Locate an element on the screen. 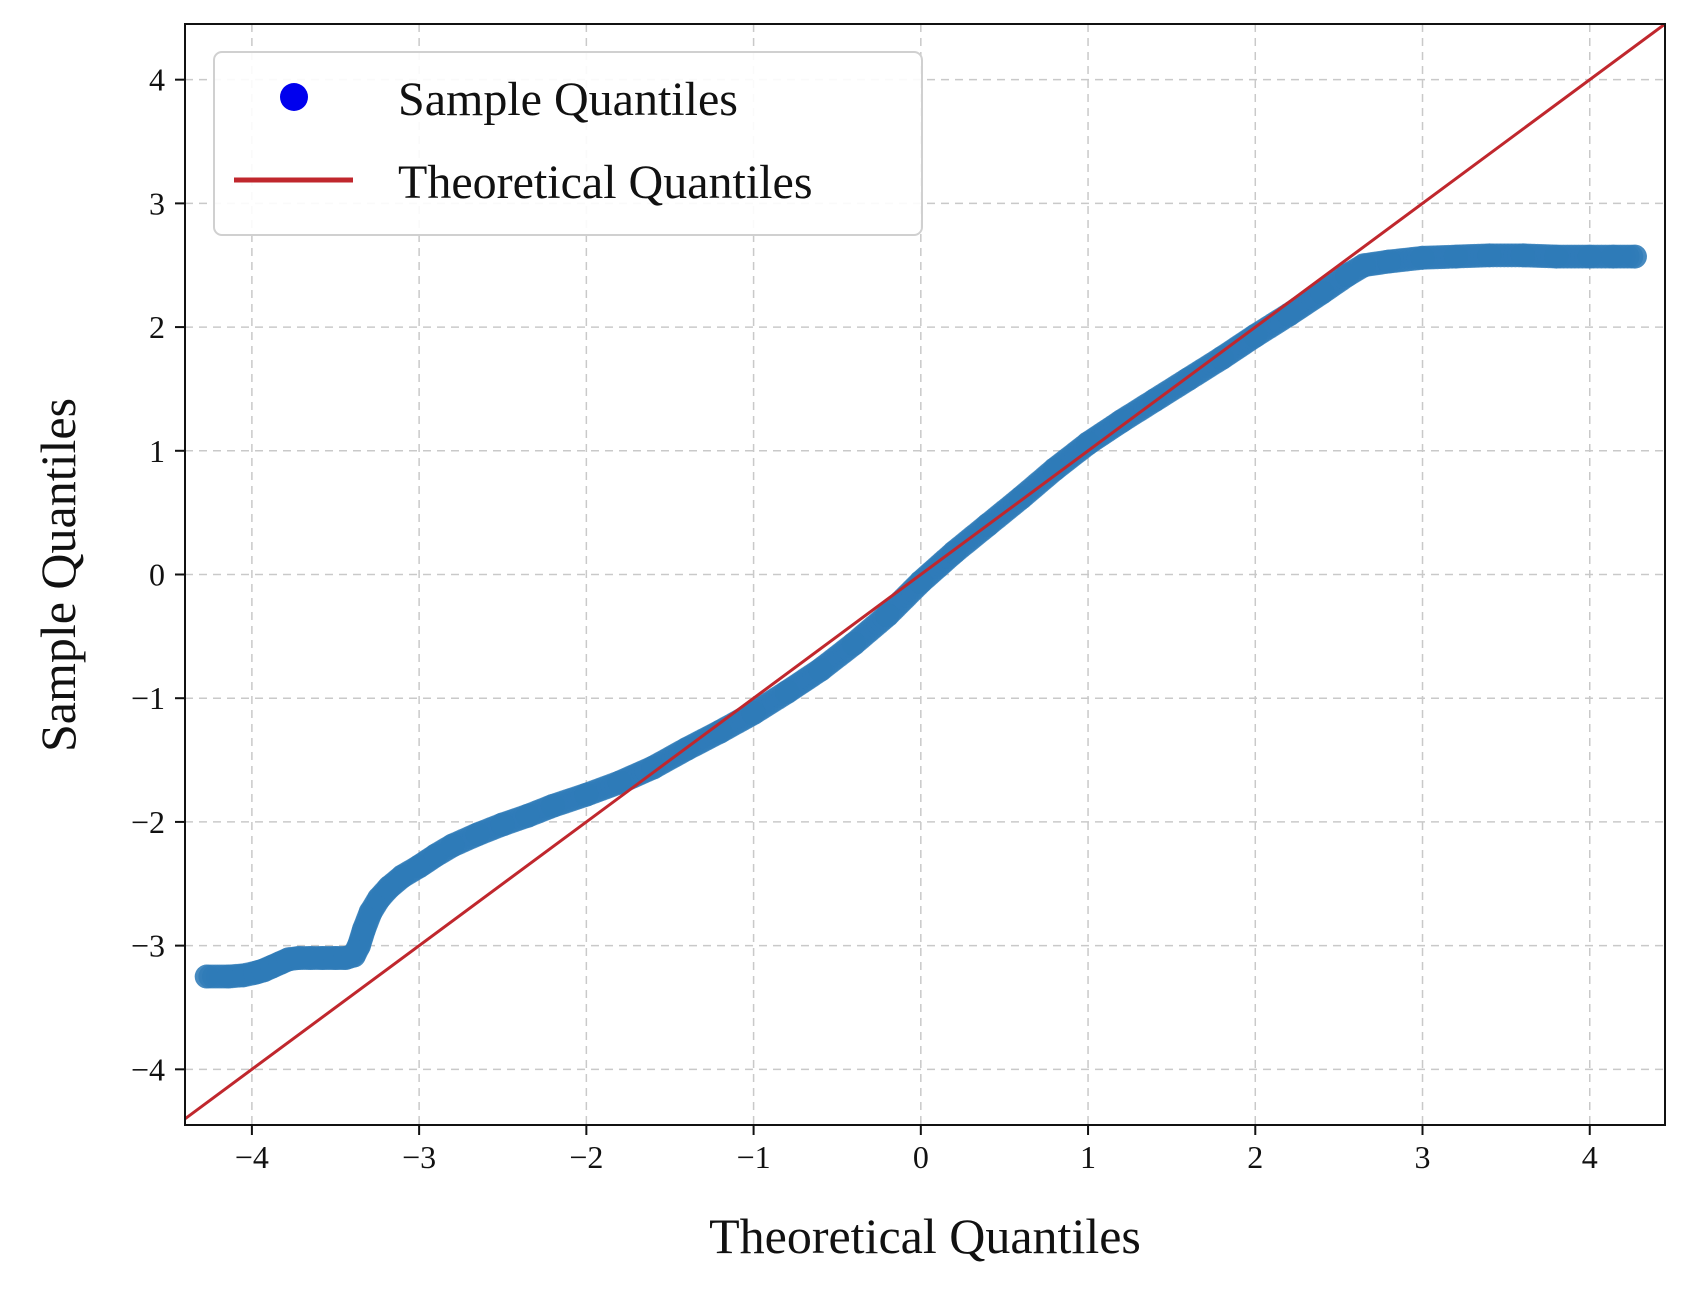  x-tick-label: 0 is located at coordinates (921, 1157).